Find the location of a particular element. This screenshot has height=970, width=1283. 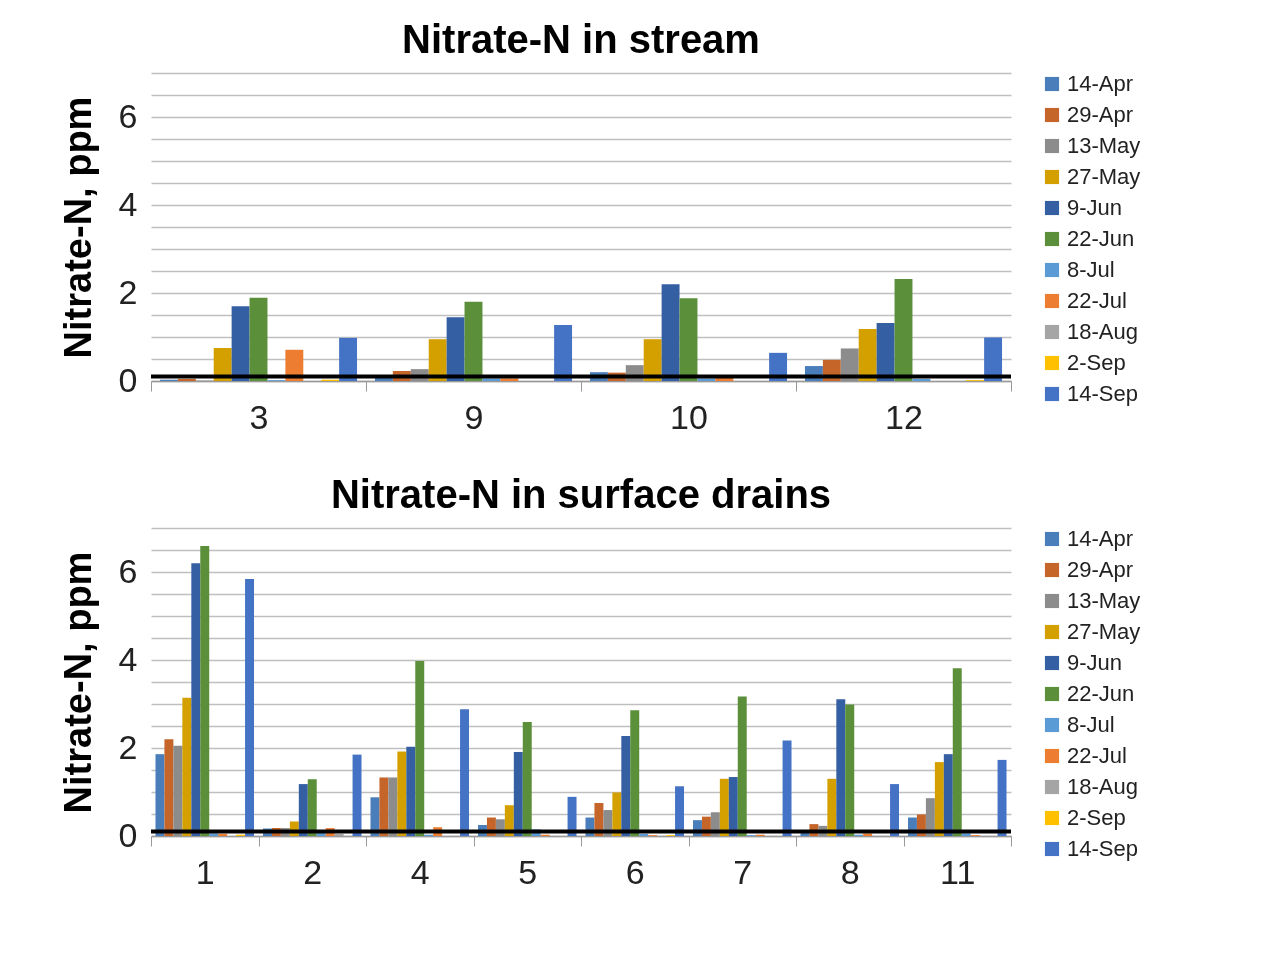

x-tick-label: 1 is located at coordinates (205, 871).